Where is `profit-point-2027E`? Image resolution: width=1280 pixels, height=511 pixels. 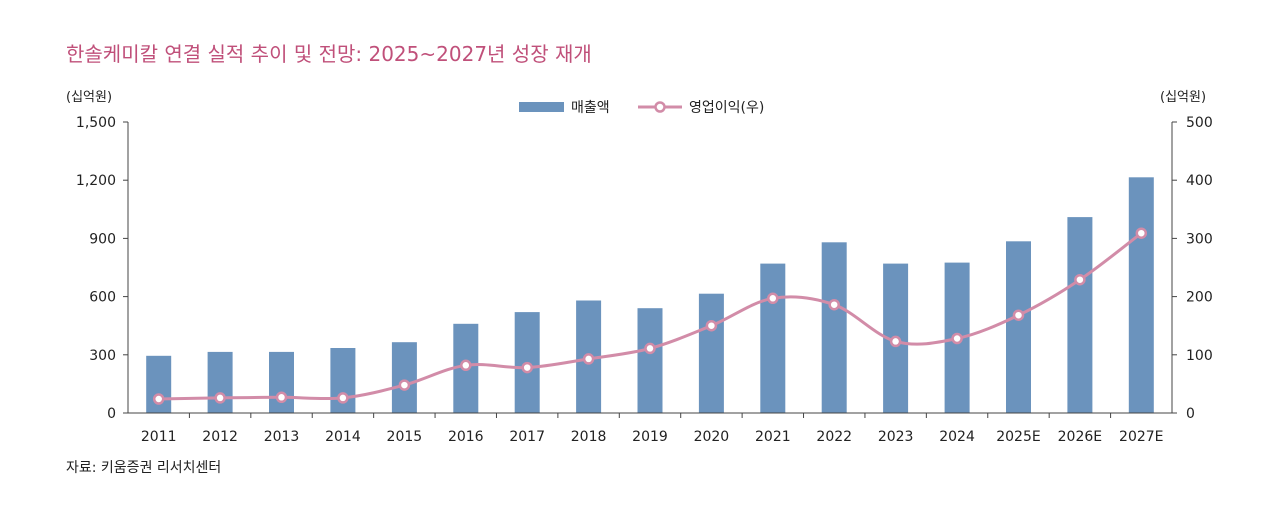 profit-point-2027E is located at coordinates (1141, 233).